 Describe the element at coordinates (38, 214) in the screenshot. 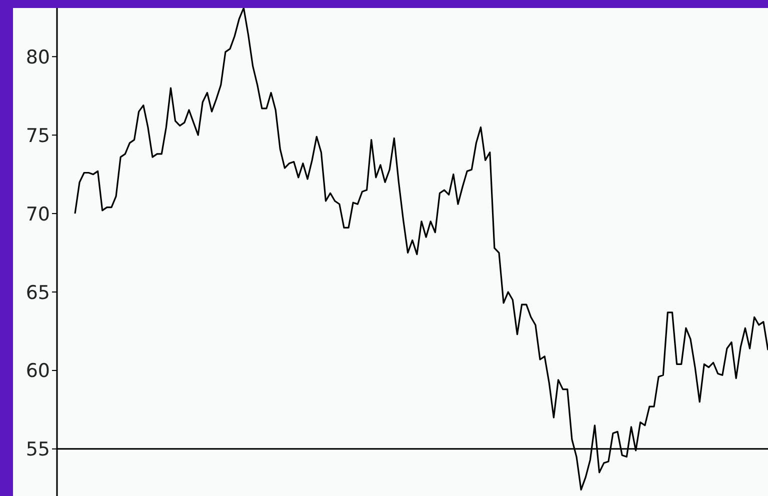

I see `y-tick-label: 70` at that location.